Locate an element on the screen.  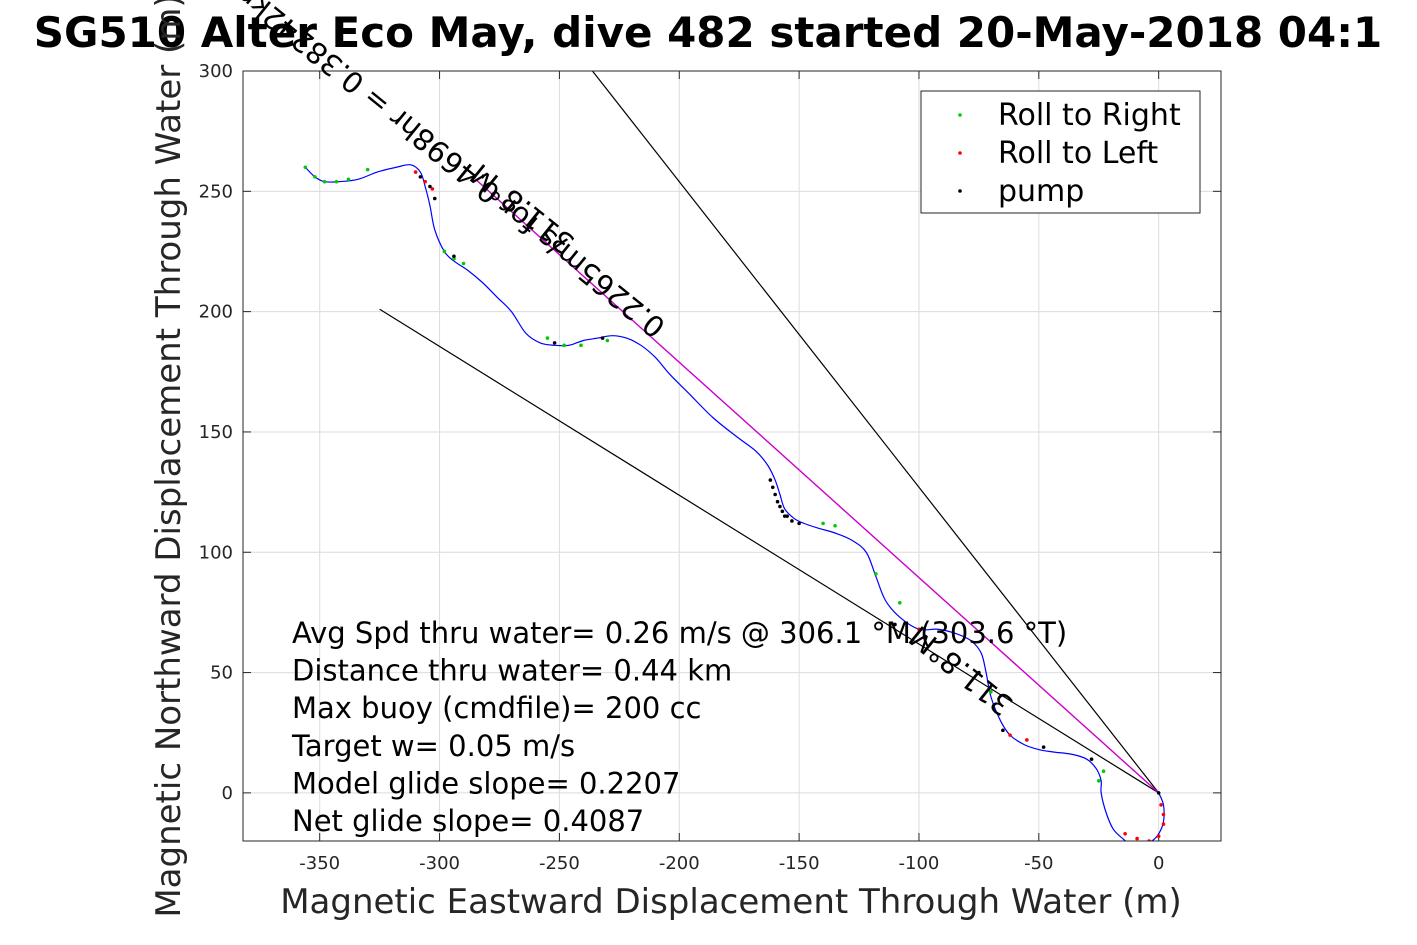
stat-line-1: Distance thru water= 0.44 km is located at coordinates (512, 671).